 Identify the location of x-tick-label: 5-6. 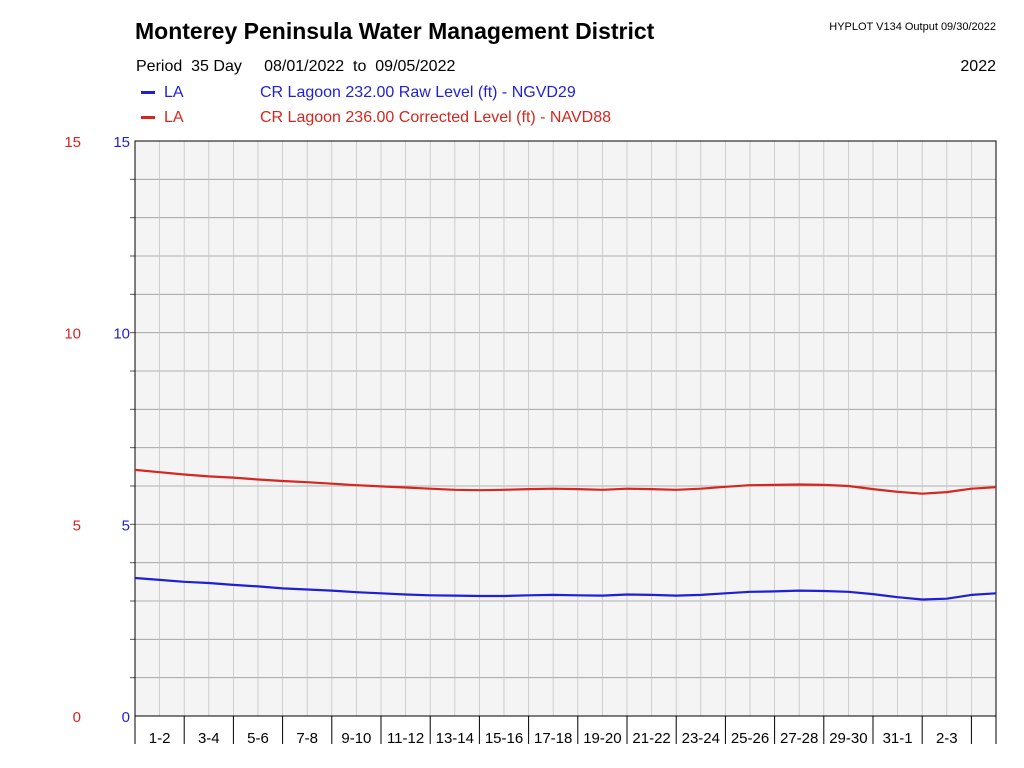
(258, 738).